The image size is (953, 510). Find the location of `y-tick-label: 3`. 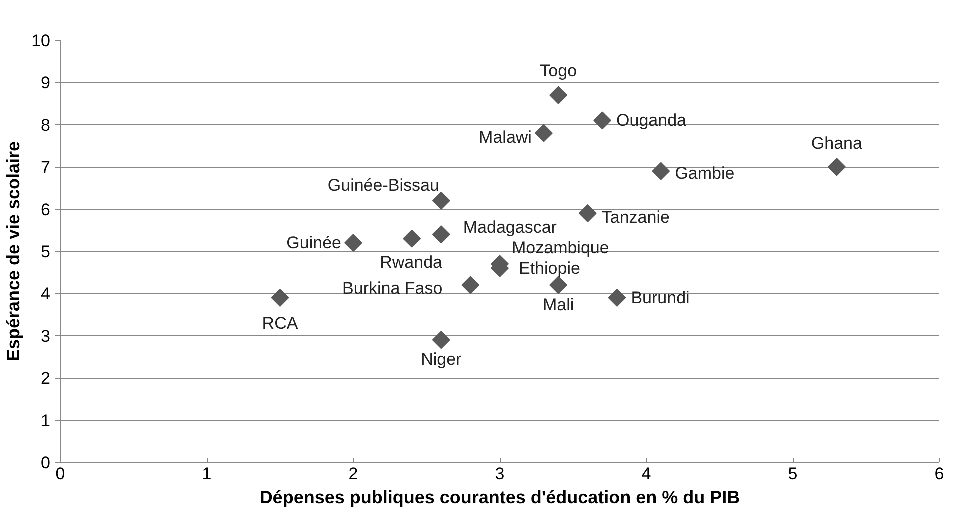

y-tick-label: 3 is located at coordinates (46, 336).